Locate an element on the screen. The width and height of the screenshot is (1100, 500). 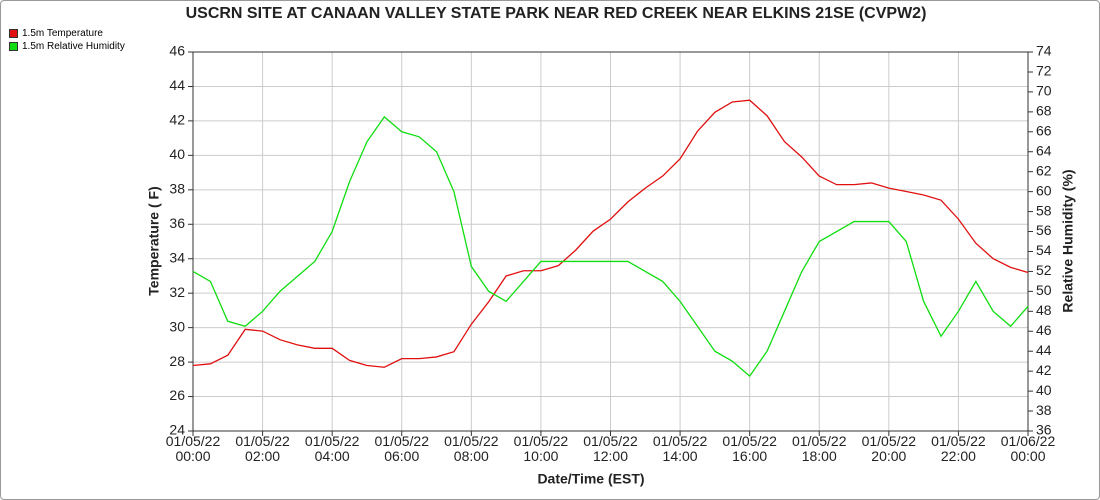
x-tick-label: 01/05/22 18:00 is located at coordinates (819, 448).